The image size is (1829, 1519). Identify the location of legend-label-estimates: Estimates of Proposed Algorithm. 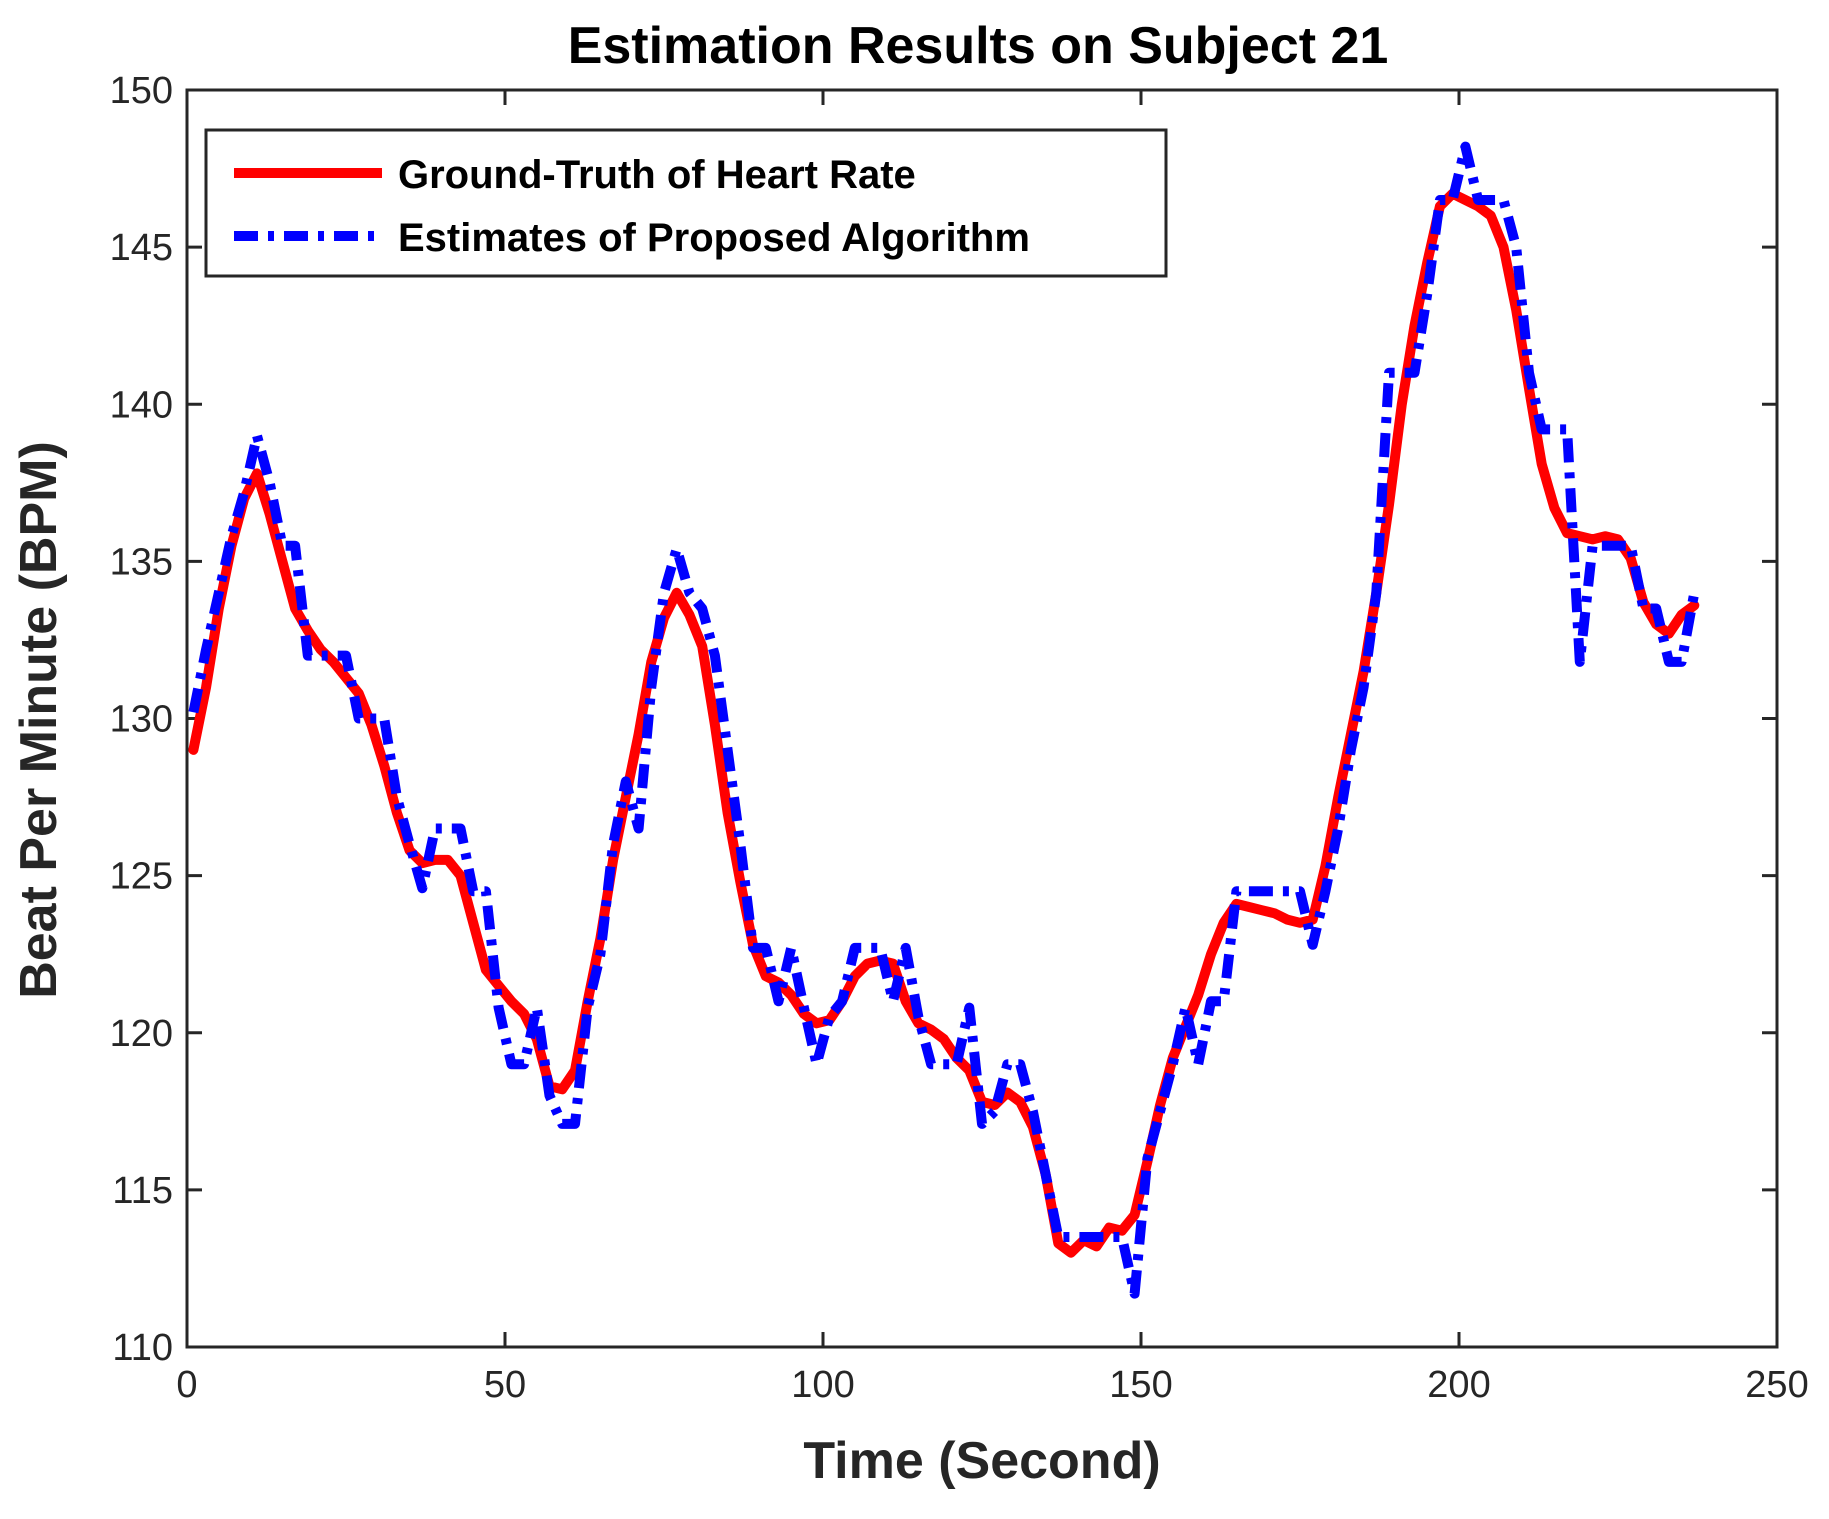
(714, 238).